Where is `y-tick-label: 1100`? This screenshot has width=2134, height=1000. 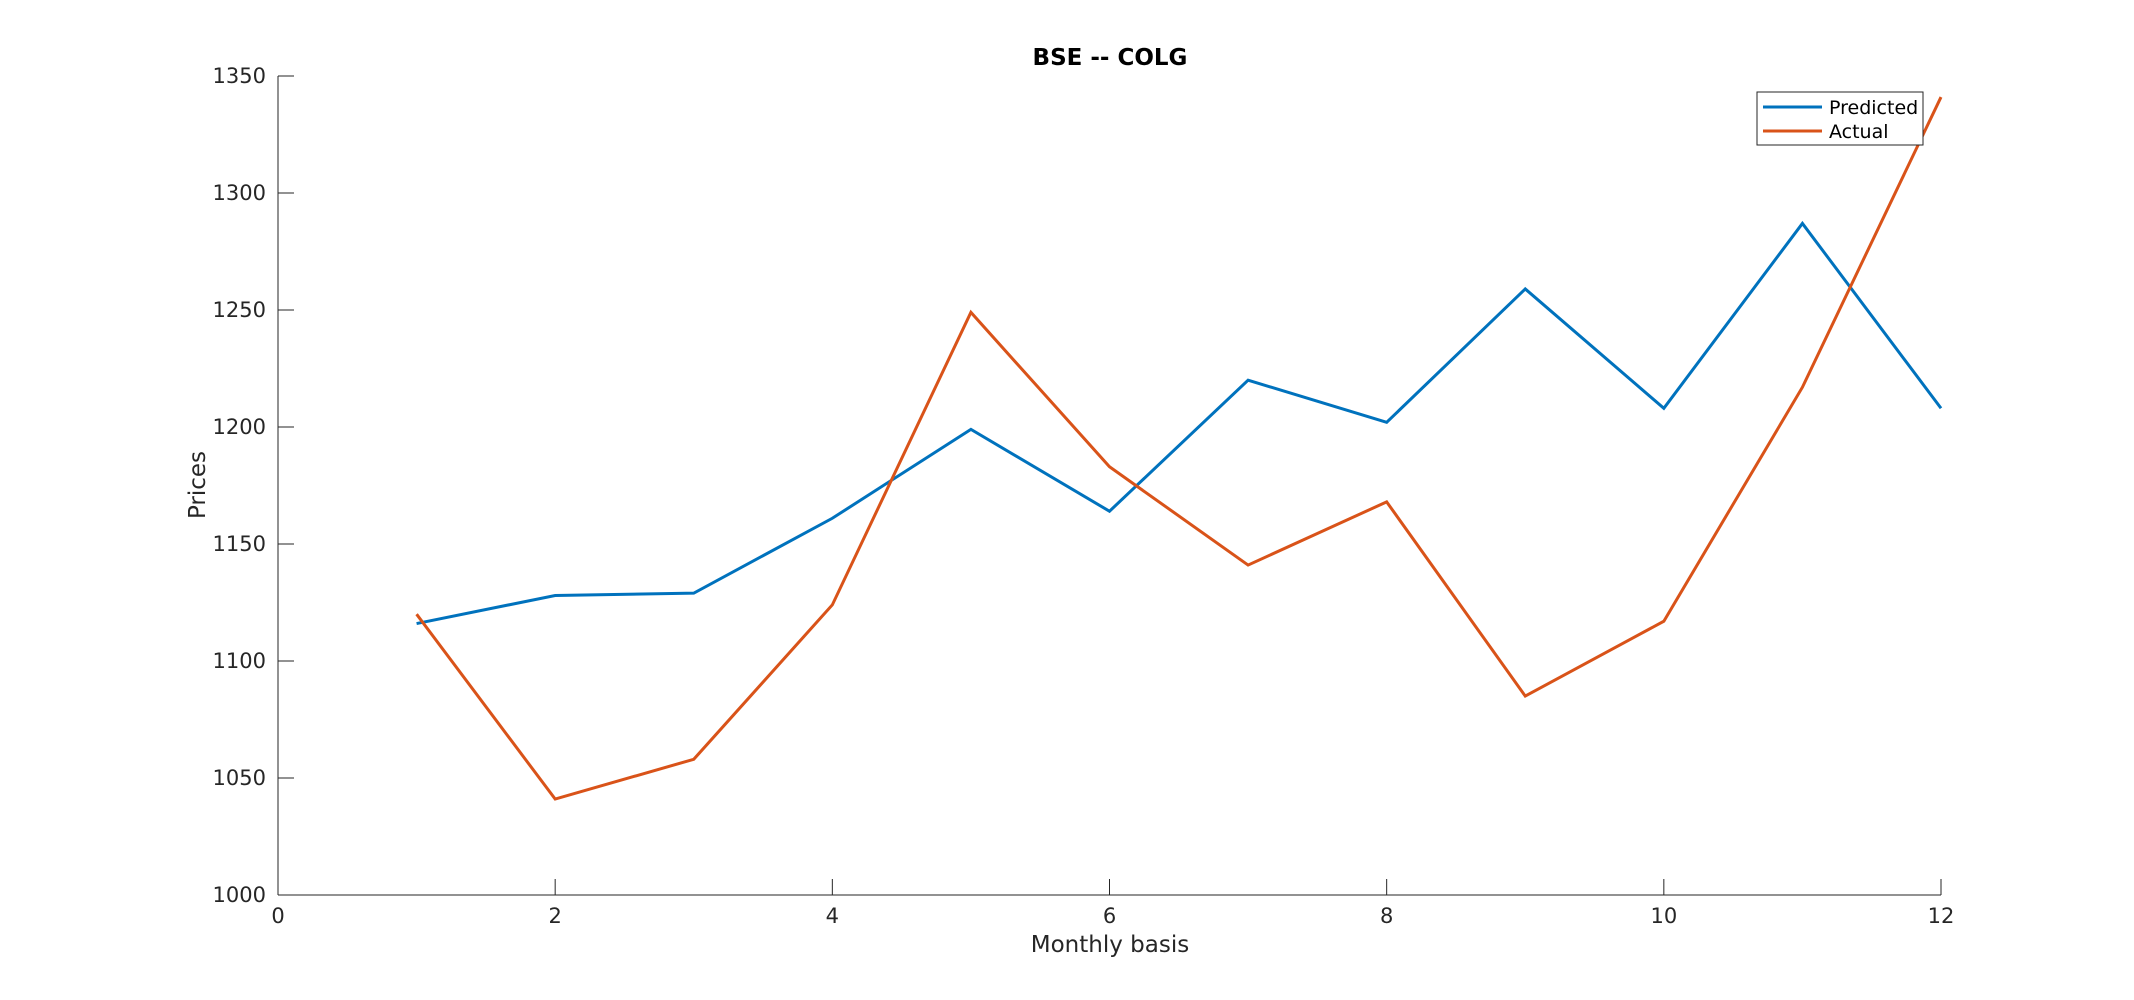
y-tick-label: 1100 is located at coordinates (239, 661).